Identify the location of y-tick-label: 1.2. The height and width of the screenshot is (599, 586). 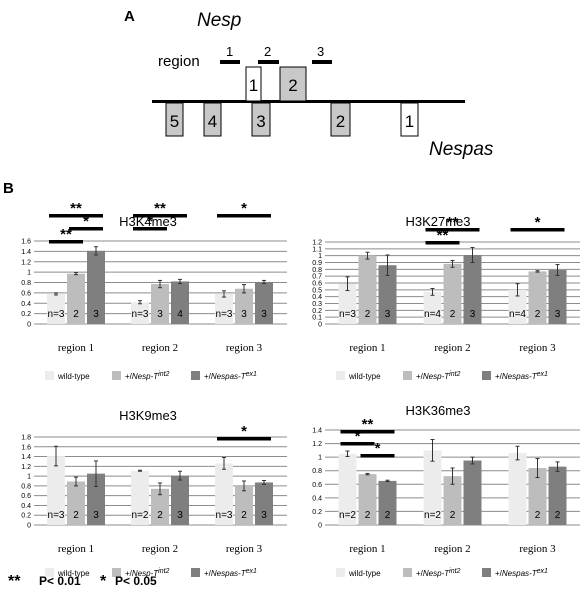
(26, 262).